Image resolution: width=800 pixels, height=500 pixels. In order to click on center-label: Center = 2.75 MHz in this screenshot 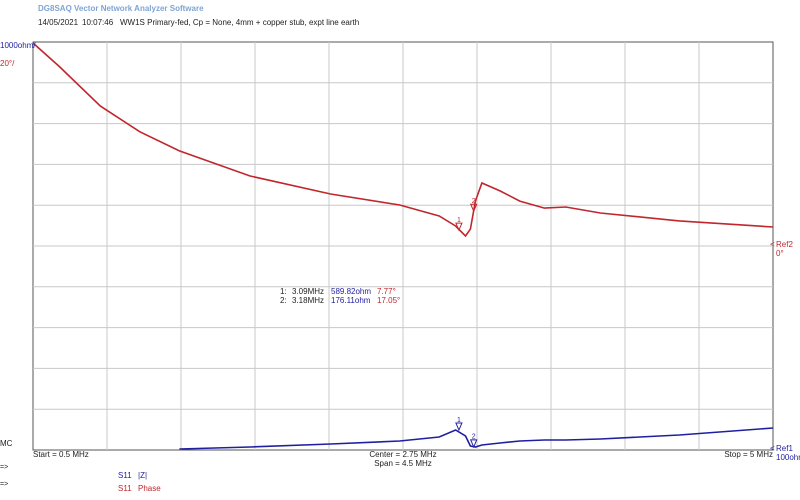, I will do `click(402, 454)`.